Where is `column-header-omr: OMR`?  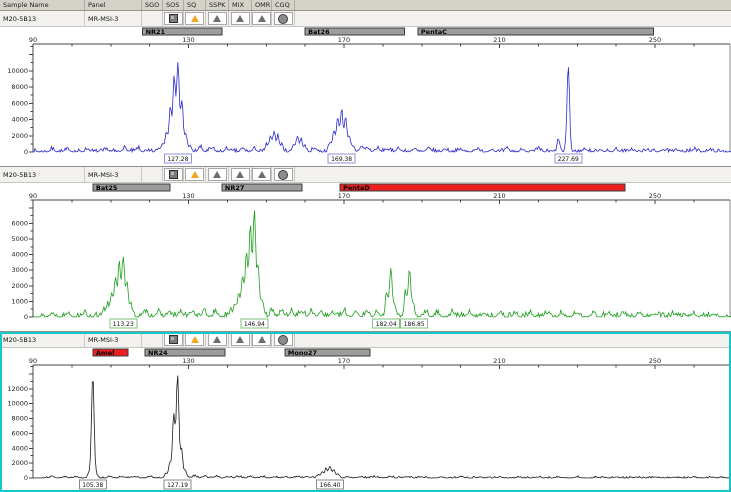 column-header-omr: OMR is located at coordinates (262, 5).